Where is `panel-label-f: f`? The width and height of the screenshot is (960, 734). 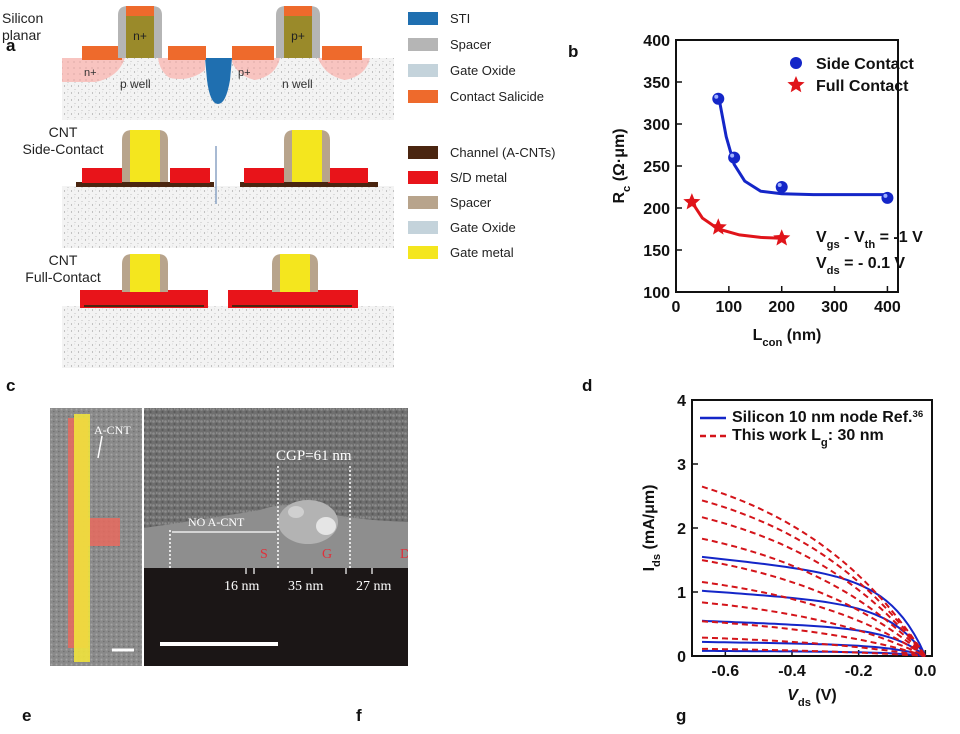
panel-label-f: f is located at coordinates (359, 715).